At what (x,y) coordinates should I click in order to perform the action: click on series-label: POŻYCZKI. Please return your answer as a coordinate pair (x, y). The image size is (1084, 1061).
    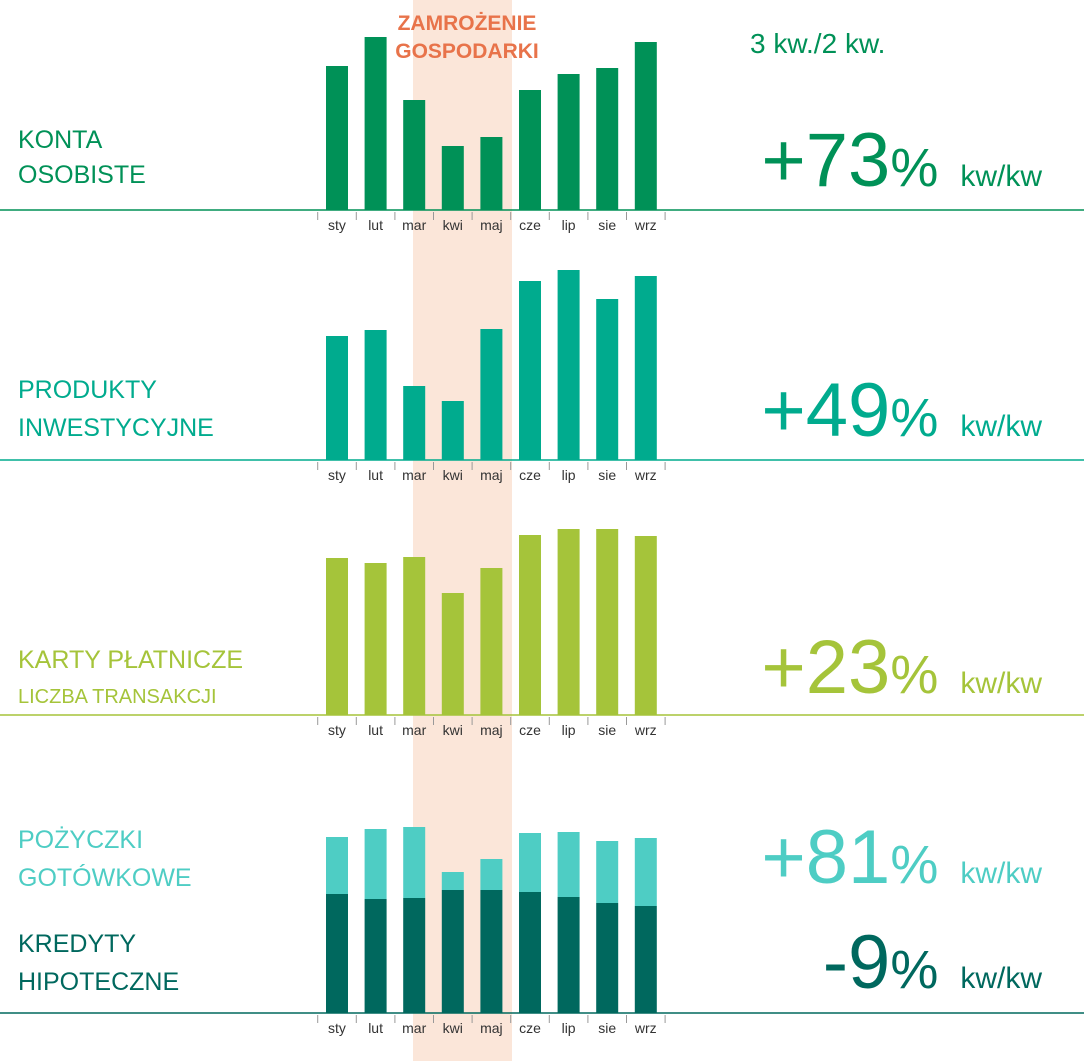
    Looking at the image, I should click on (80, 839).